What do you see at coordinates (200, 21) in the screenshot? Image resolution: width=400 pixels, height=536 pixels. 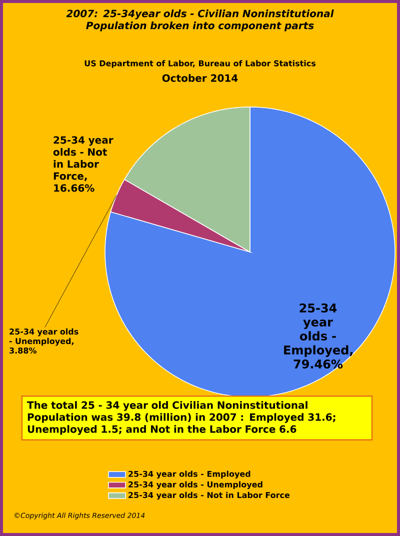 I see `chart-title: 2007: 25-34year olds - Civilian Noninstitutional Population broken into component parts` at bounding box center [200, 21].